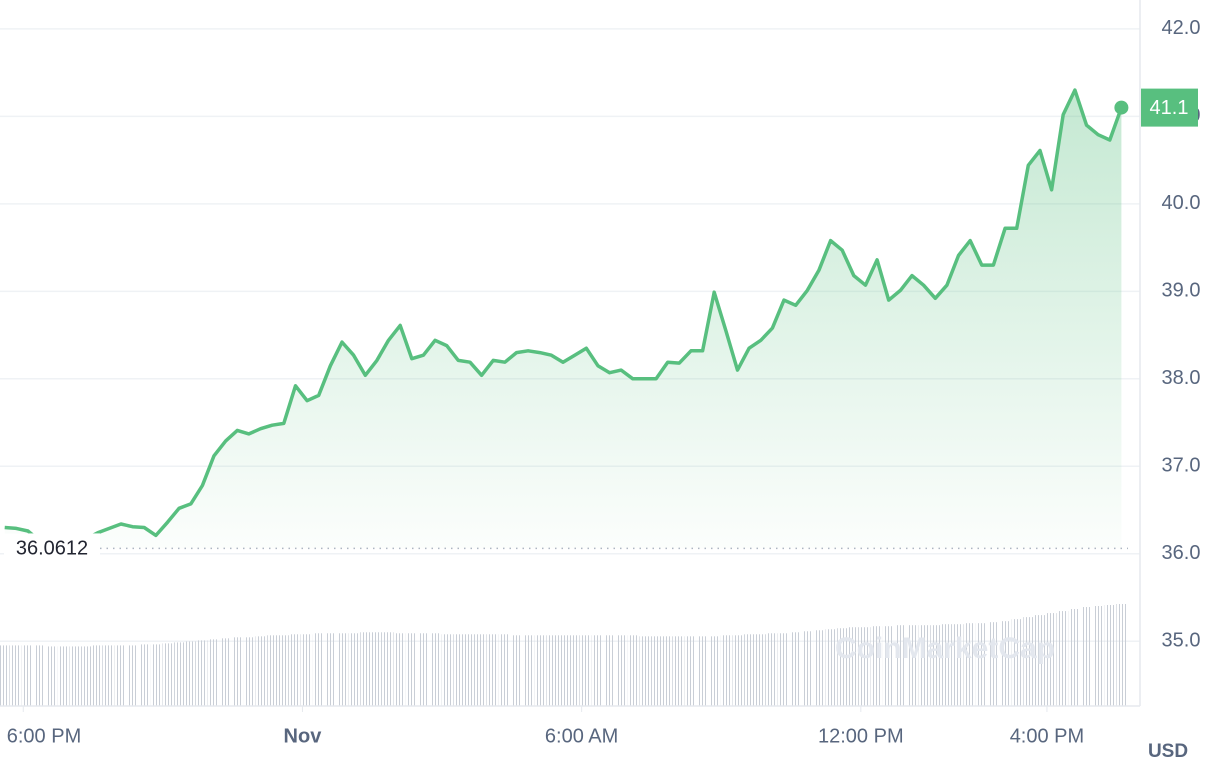 Image resolution: width=1228 pixels, height=784 pixels. What do you see at coordinates (1181, 641) in the screenshot?
I see `y-tick-label: 35.0` at bounding box center [1181, 641].